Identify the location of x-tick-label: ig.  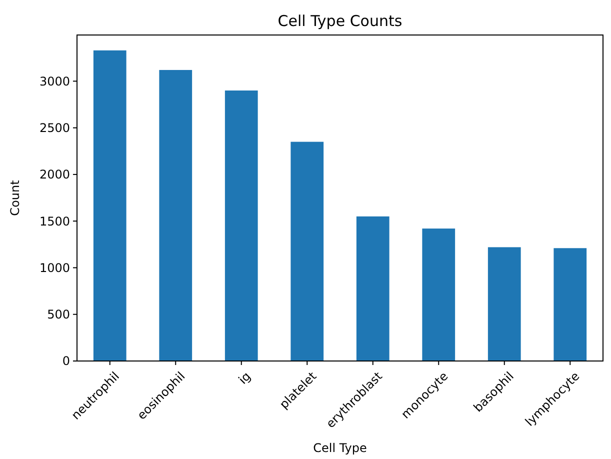
(245, 378).